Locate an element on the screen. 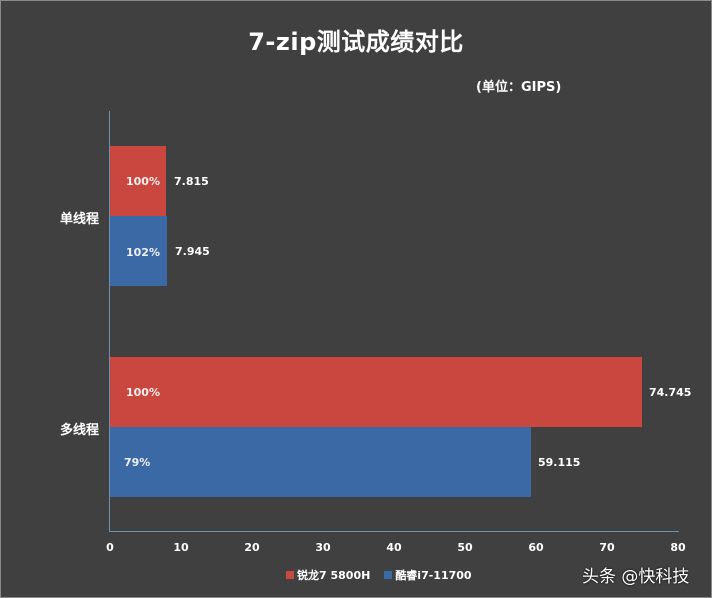 The width and height of the screenshot is (712, 598). unit-label: (单位：GIPS) is located at coordinates (519, 87).